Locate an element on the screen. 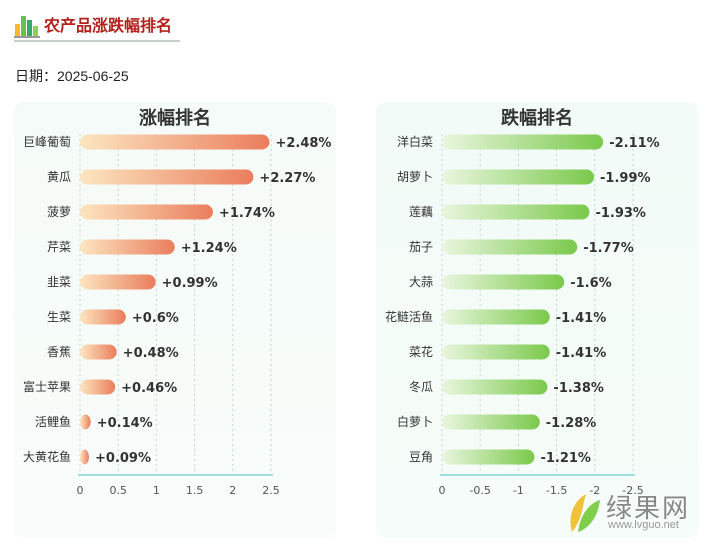  category-label: 冬瓜 is located at coordinates (421, 386).